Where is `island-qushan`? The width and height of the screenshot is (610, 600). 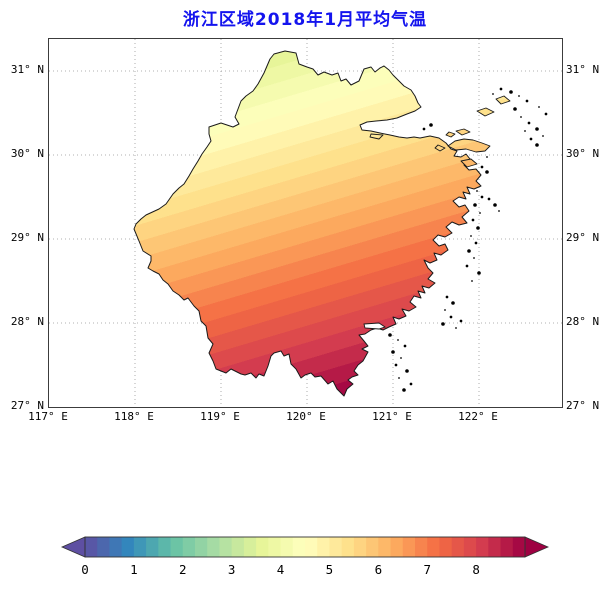 island-qushan is located at coordinates (485, 112).